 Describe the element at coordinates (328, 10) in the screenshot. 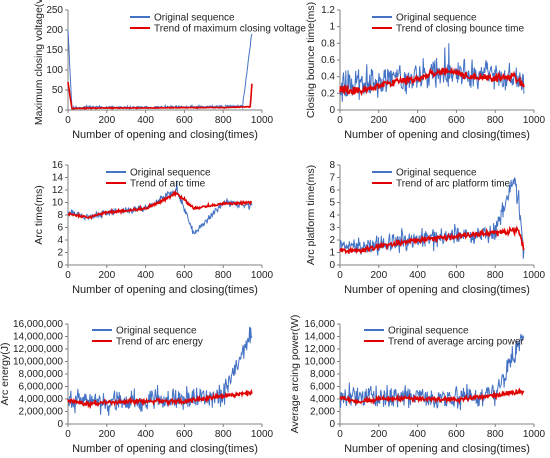

I see `y-tick-label: 1.2` at that location.